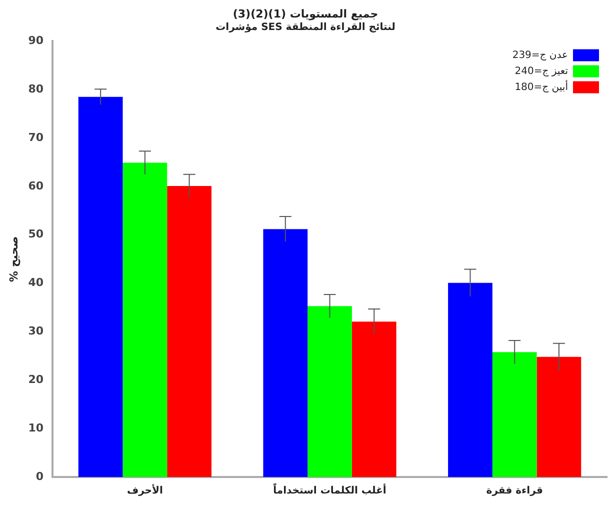  I want to click on chart-subtitle: مؤشرات SES لنتائج القراءة المنطقة, so click(306, 27).